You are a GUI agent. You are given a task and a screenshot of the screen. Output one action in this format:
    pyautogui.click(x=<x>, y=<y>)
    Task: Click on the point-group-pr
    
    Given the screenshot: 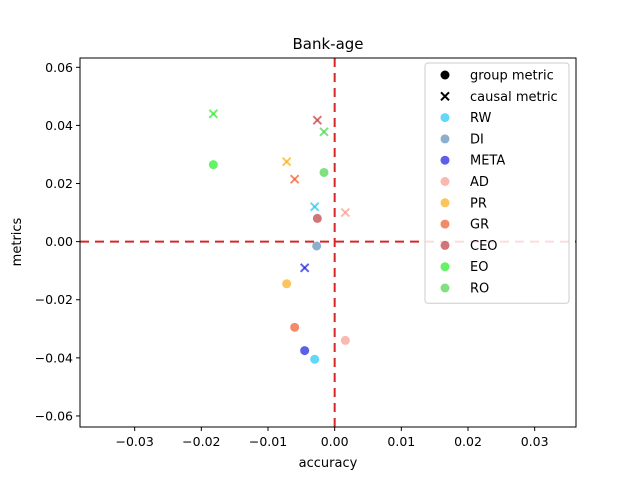 What is the action you would take?
    pyautogui.click(x=287, y=284)
    